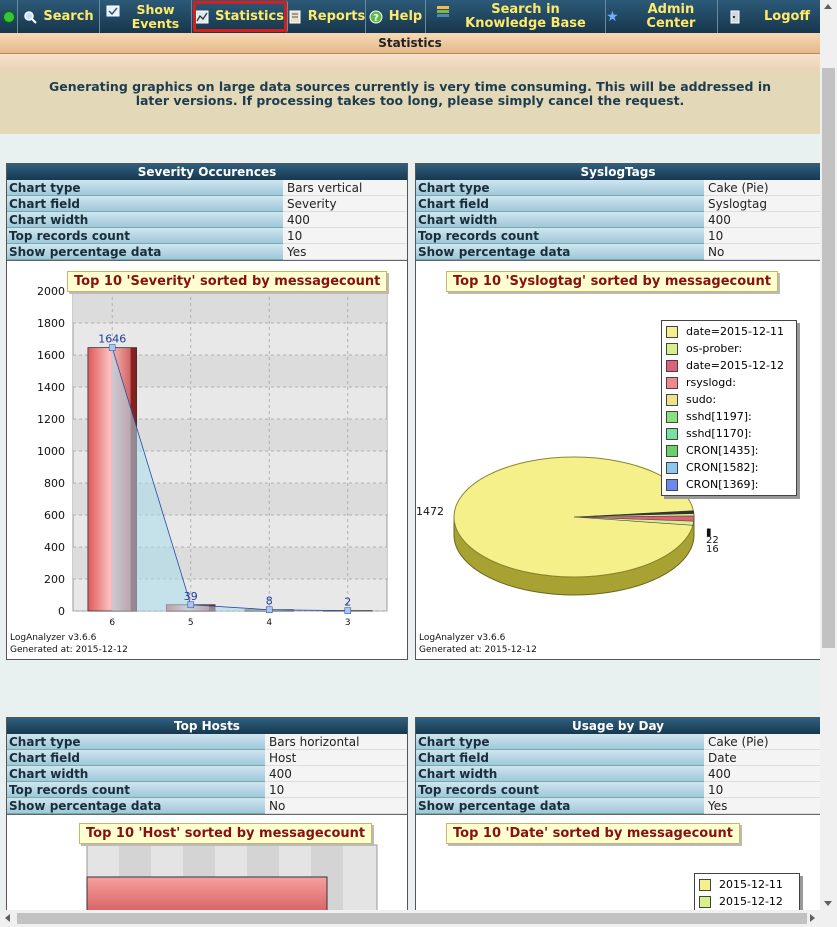  What do you see at coordinates (230, 307) in the screenshot?
I see `grid-band` at bounding box center [230, 307].